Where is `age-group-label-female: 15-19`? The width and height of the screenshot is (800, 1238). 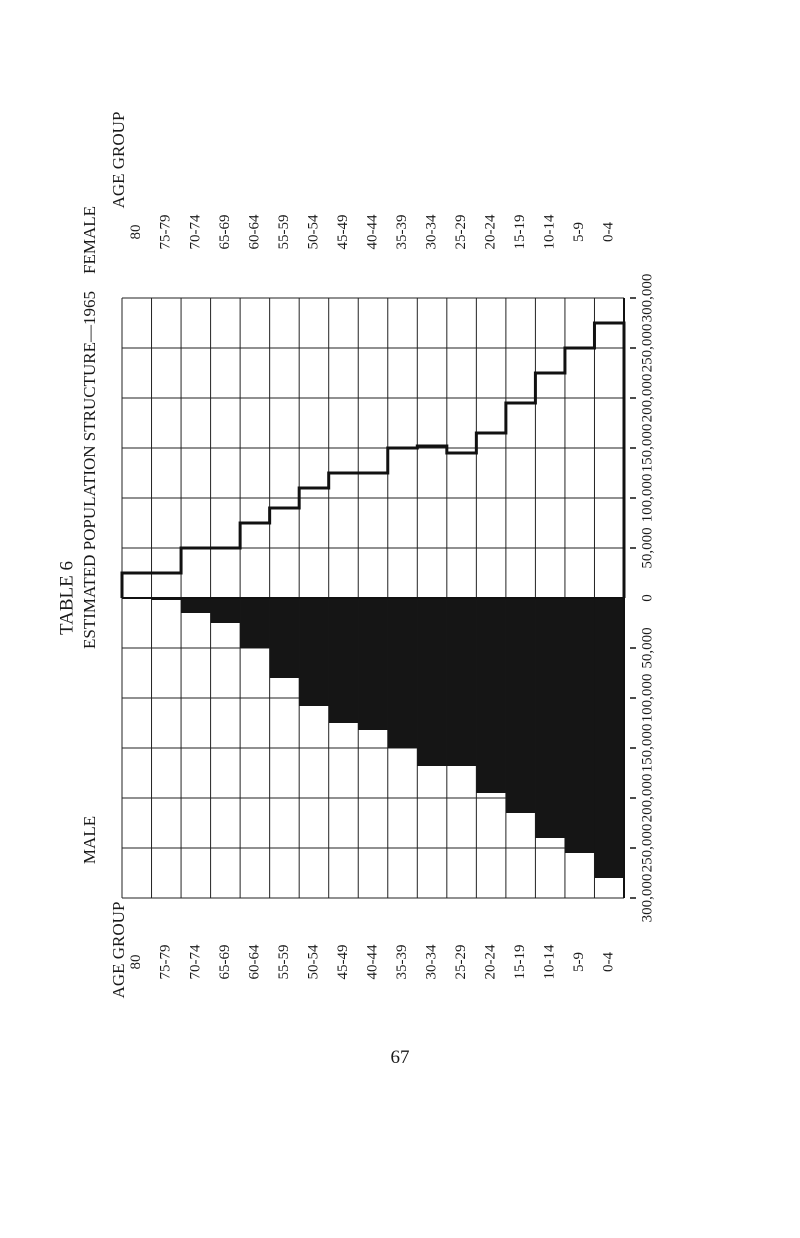 age-group-label-female: 15-19 is located at coordinates (520, 232).